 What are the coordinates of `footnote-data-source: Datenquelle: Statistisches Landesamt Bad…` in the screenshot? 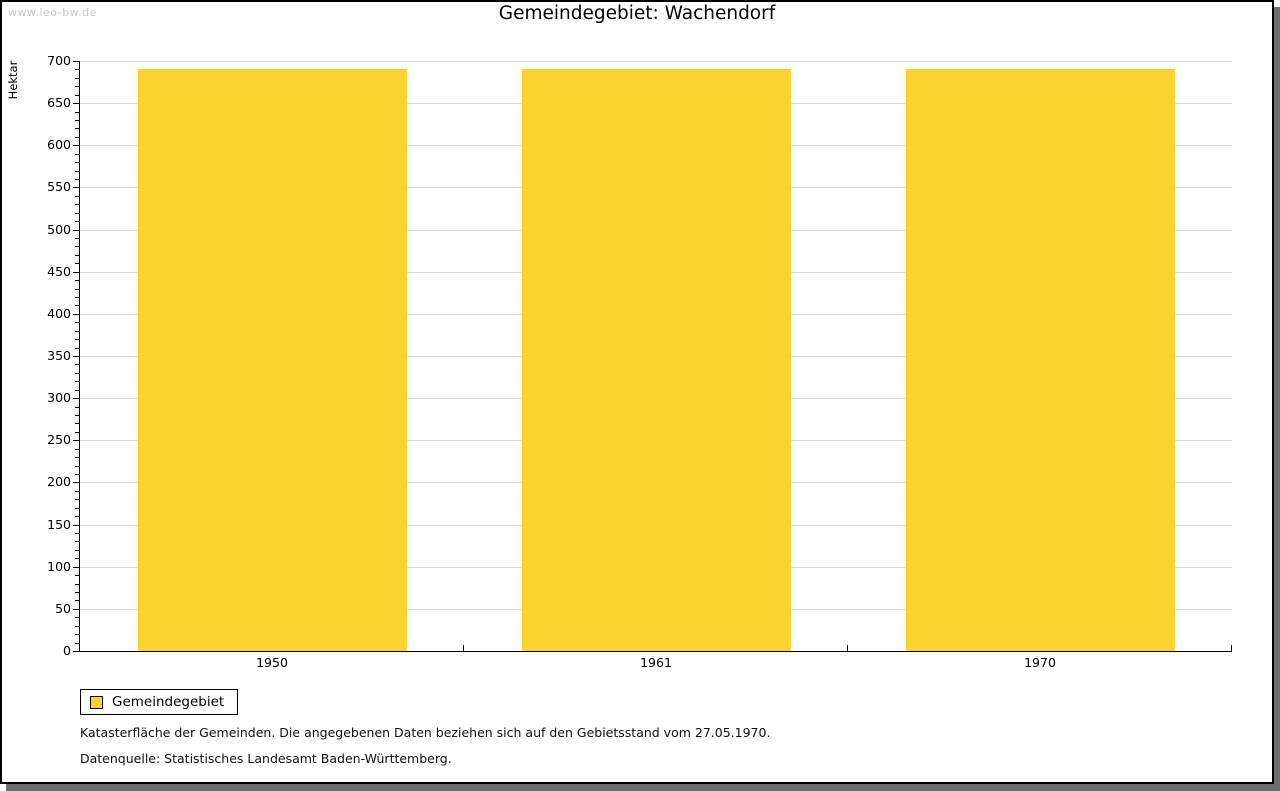 It's located at (266, 758).